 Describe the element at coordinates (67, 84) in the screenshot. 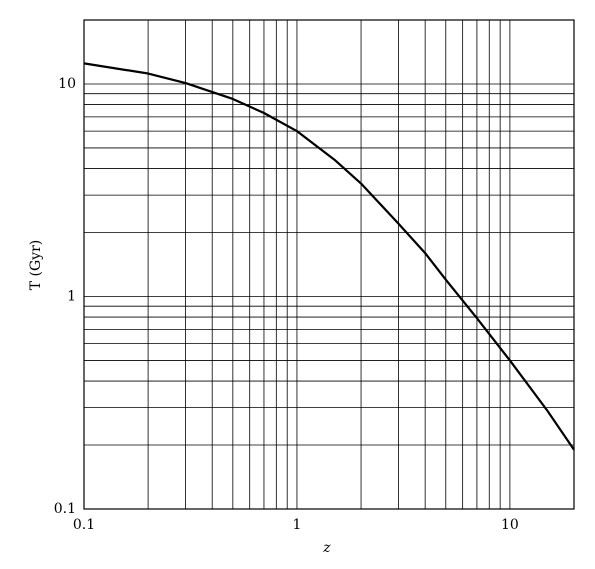

I see `y-tick-label: 10` at that location.